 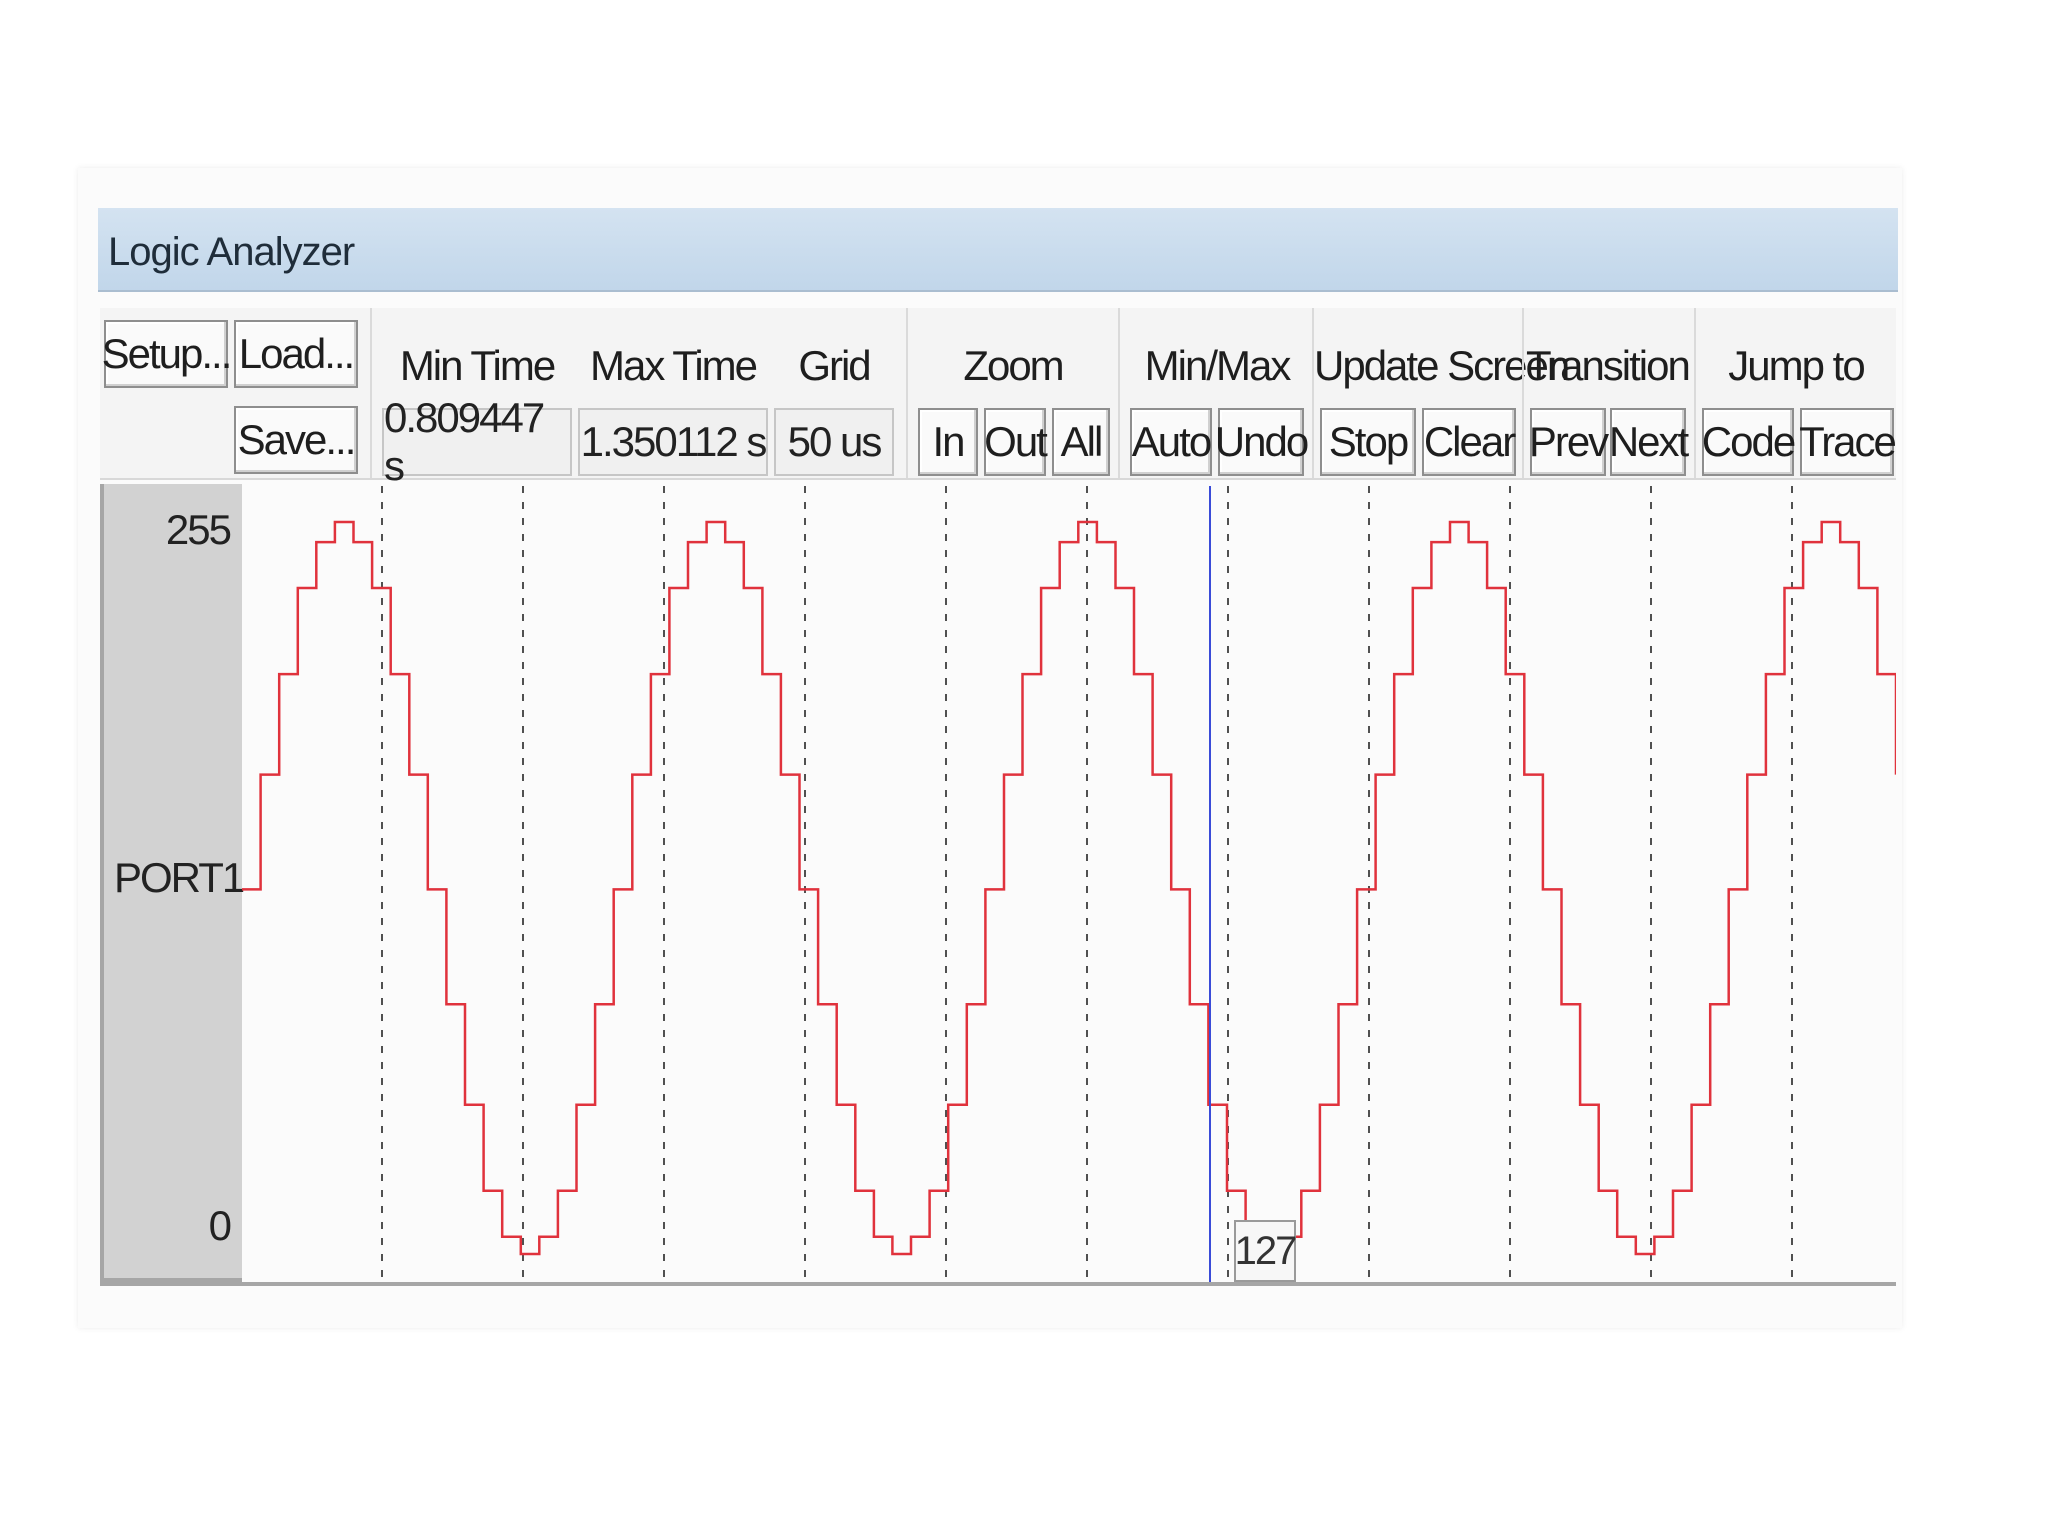 What do you see at coordinates (1262, 442) in the screenshot?
I see `minmax-undo-button: Undo` at bounding box center [1262, 442].